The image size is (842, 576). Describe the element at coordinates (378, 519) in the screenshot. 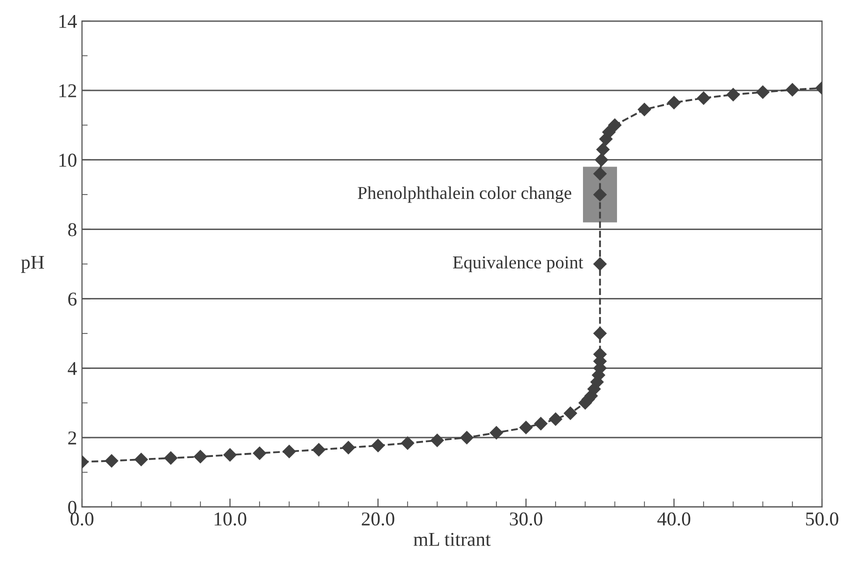

I see `x-tick-label: 20.0` at that location.